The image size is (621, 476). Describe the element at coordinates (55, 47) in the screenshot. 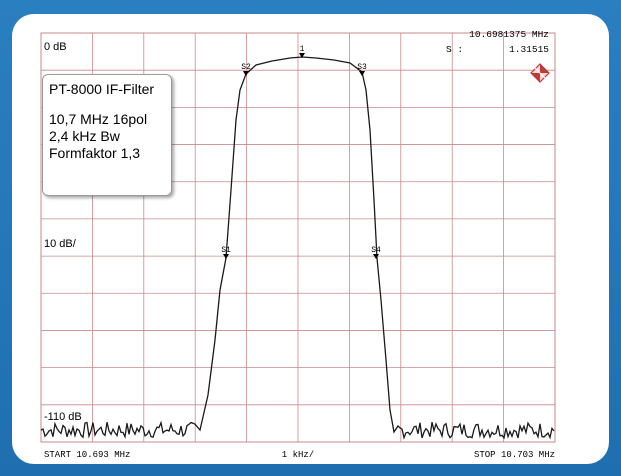

I see `ref-level-label: 0 dB` at that location.